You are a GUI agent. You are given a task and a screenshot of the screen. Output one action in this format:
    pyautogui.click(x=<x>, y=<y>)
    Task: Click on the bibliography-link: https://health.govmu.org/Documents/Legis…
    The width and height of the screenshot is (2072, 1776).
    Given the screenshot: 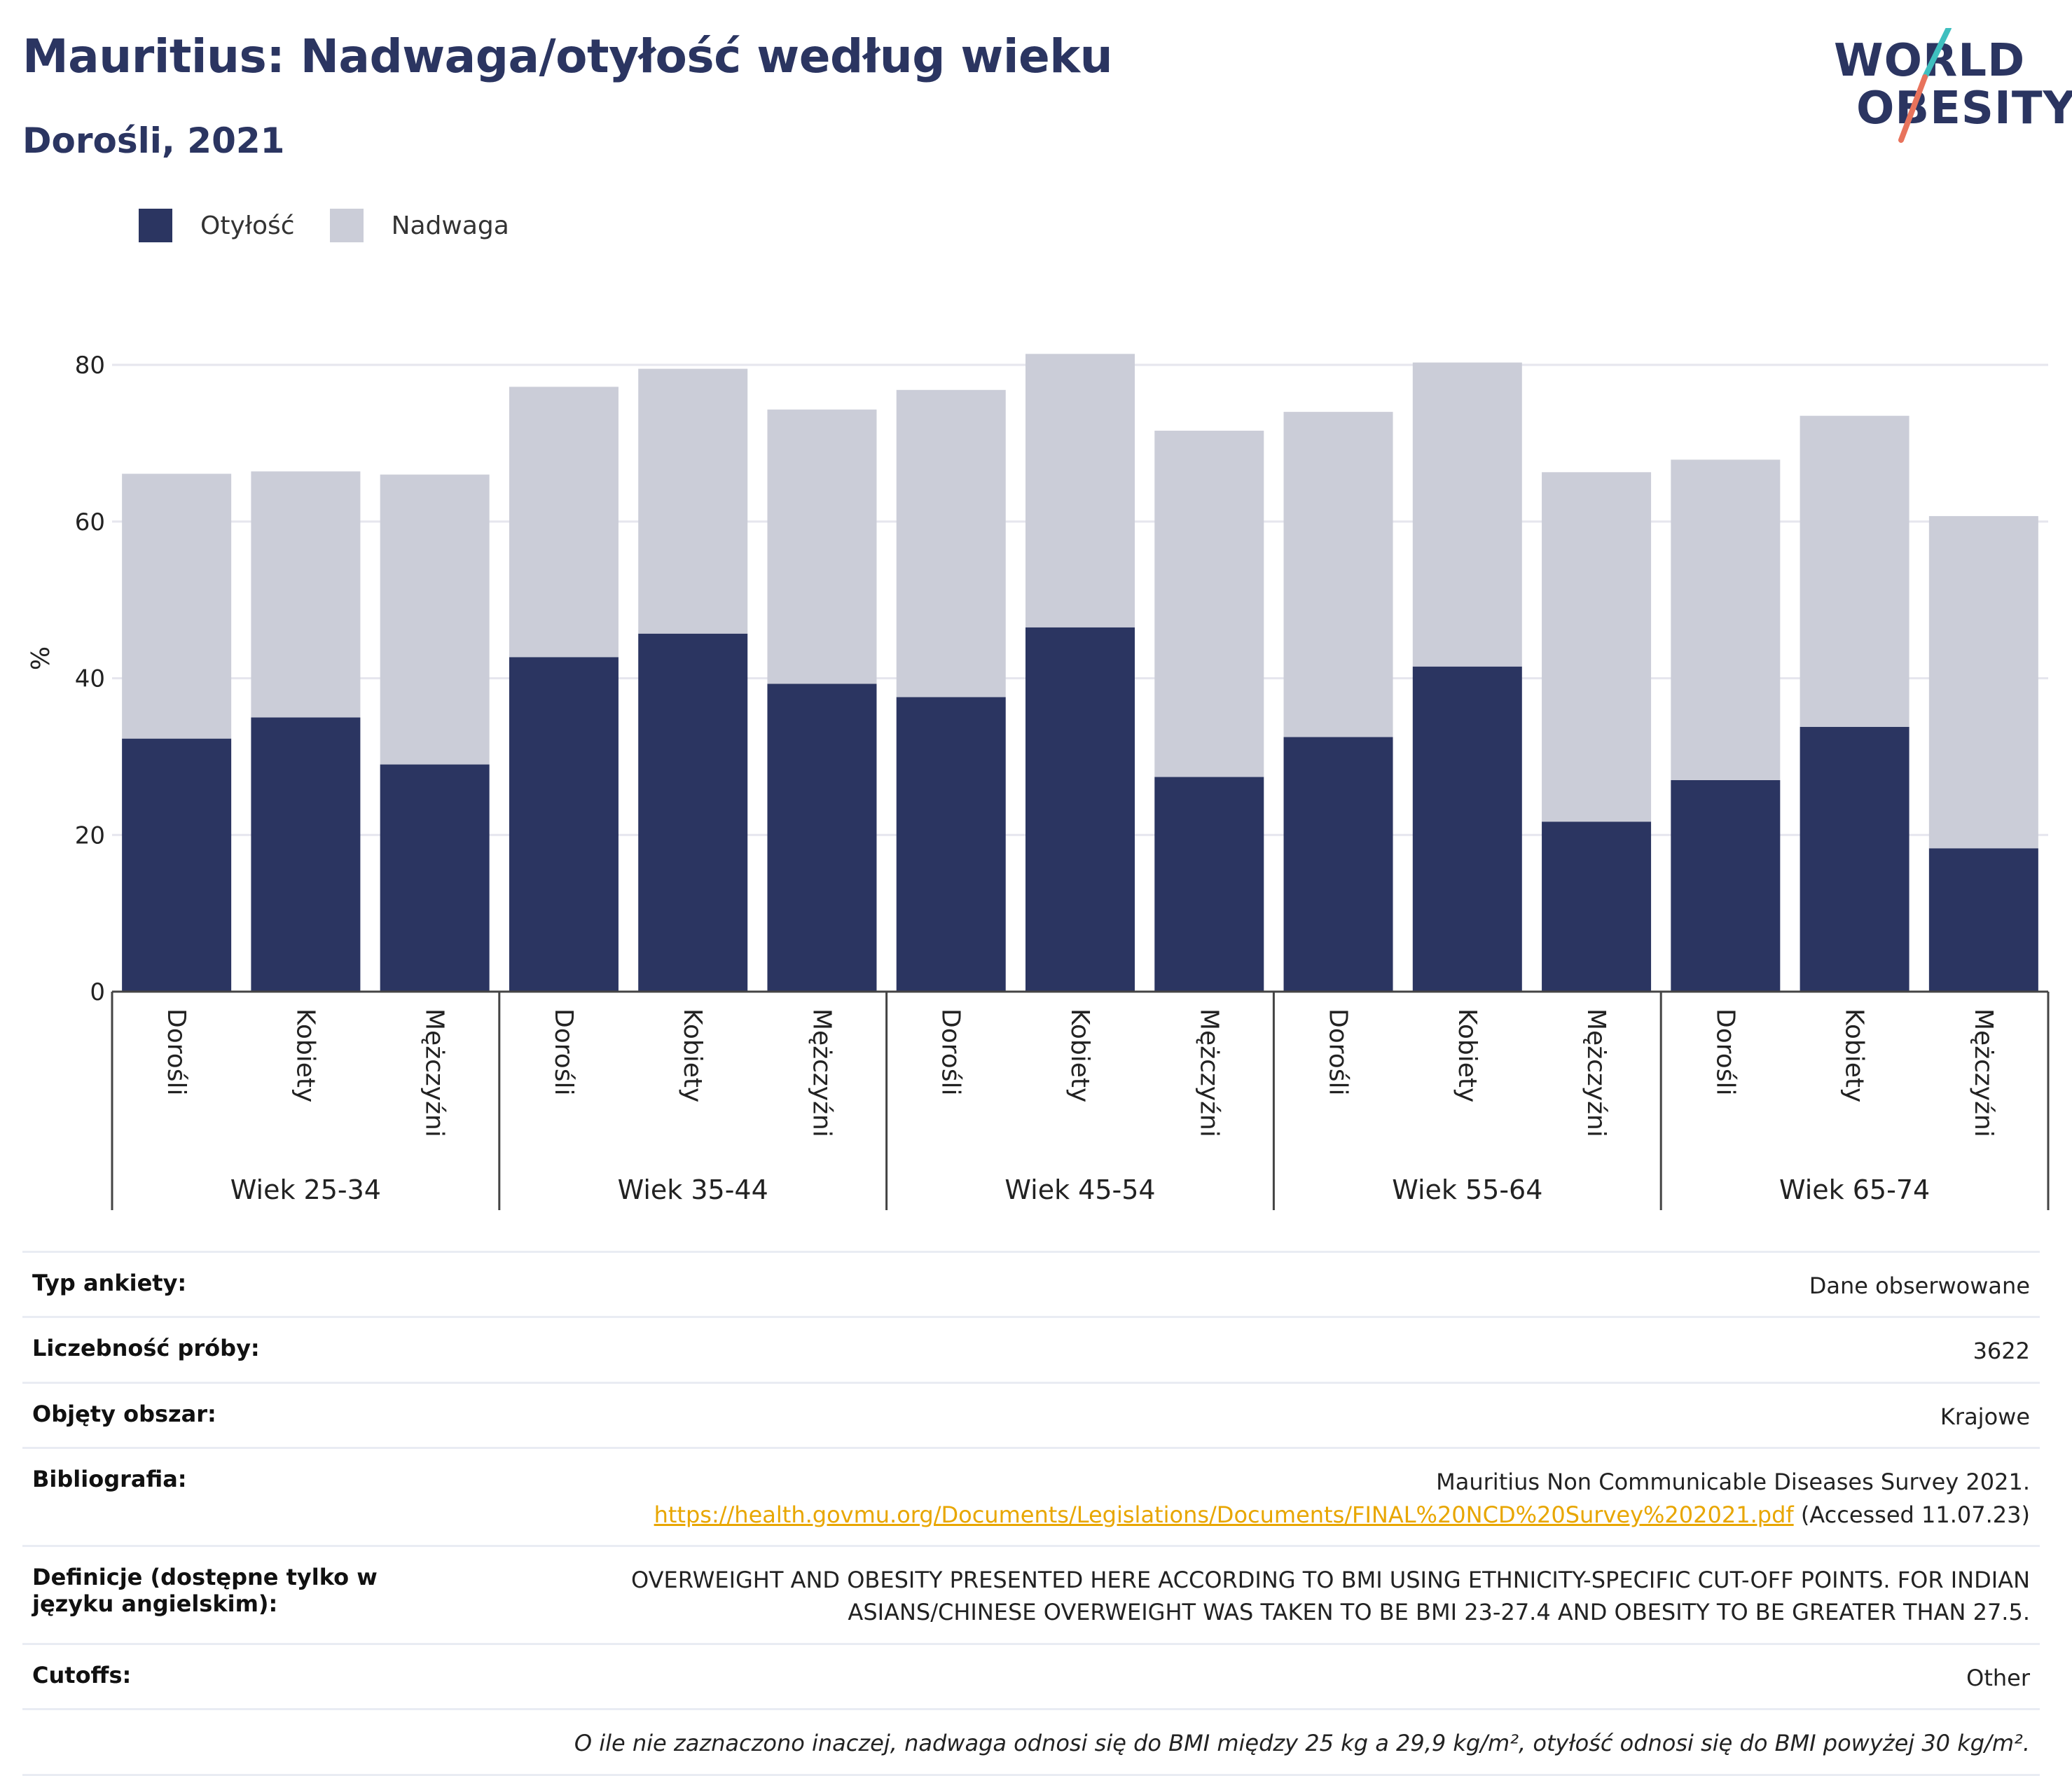 What is the action you would take?
    pyautogui.click(x=1224, y=1514)
    